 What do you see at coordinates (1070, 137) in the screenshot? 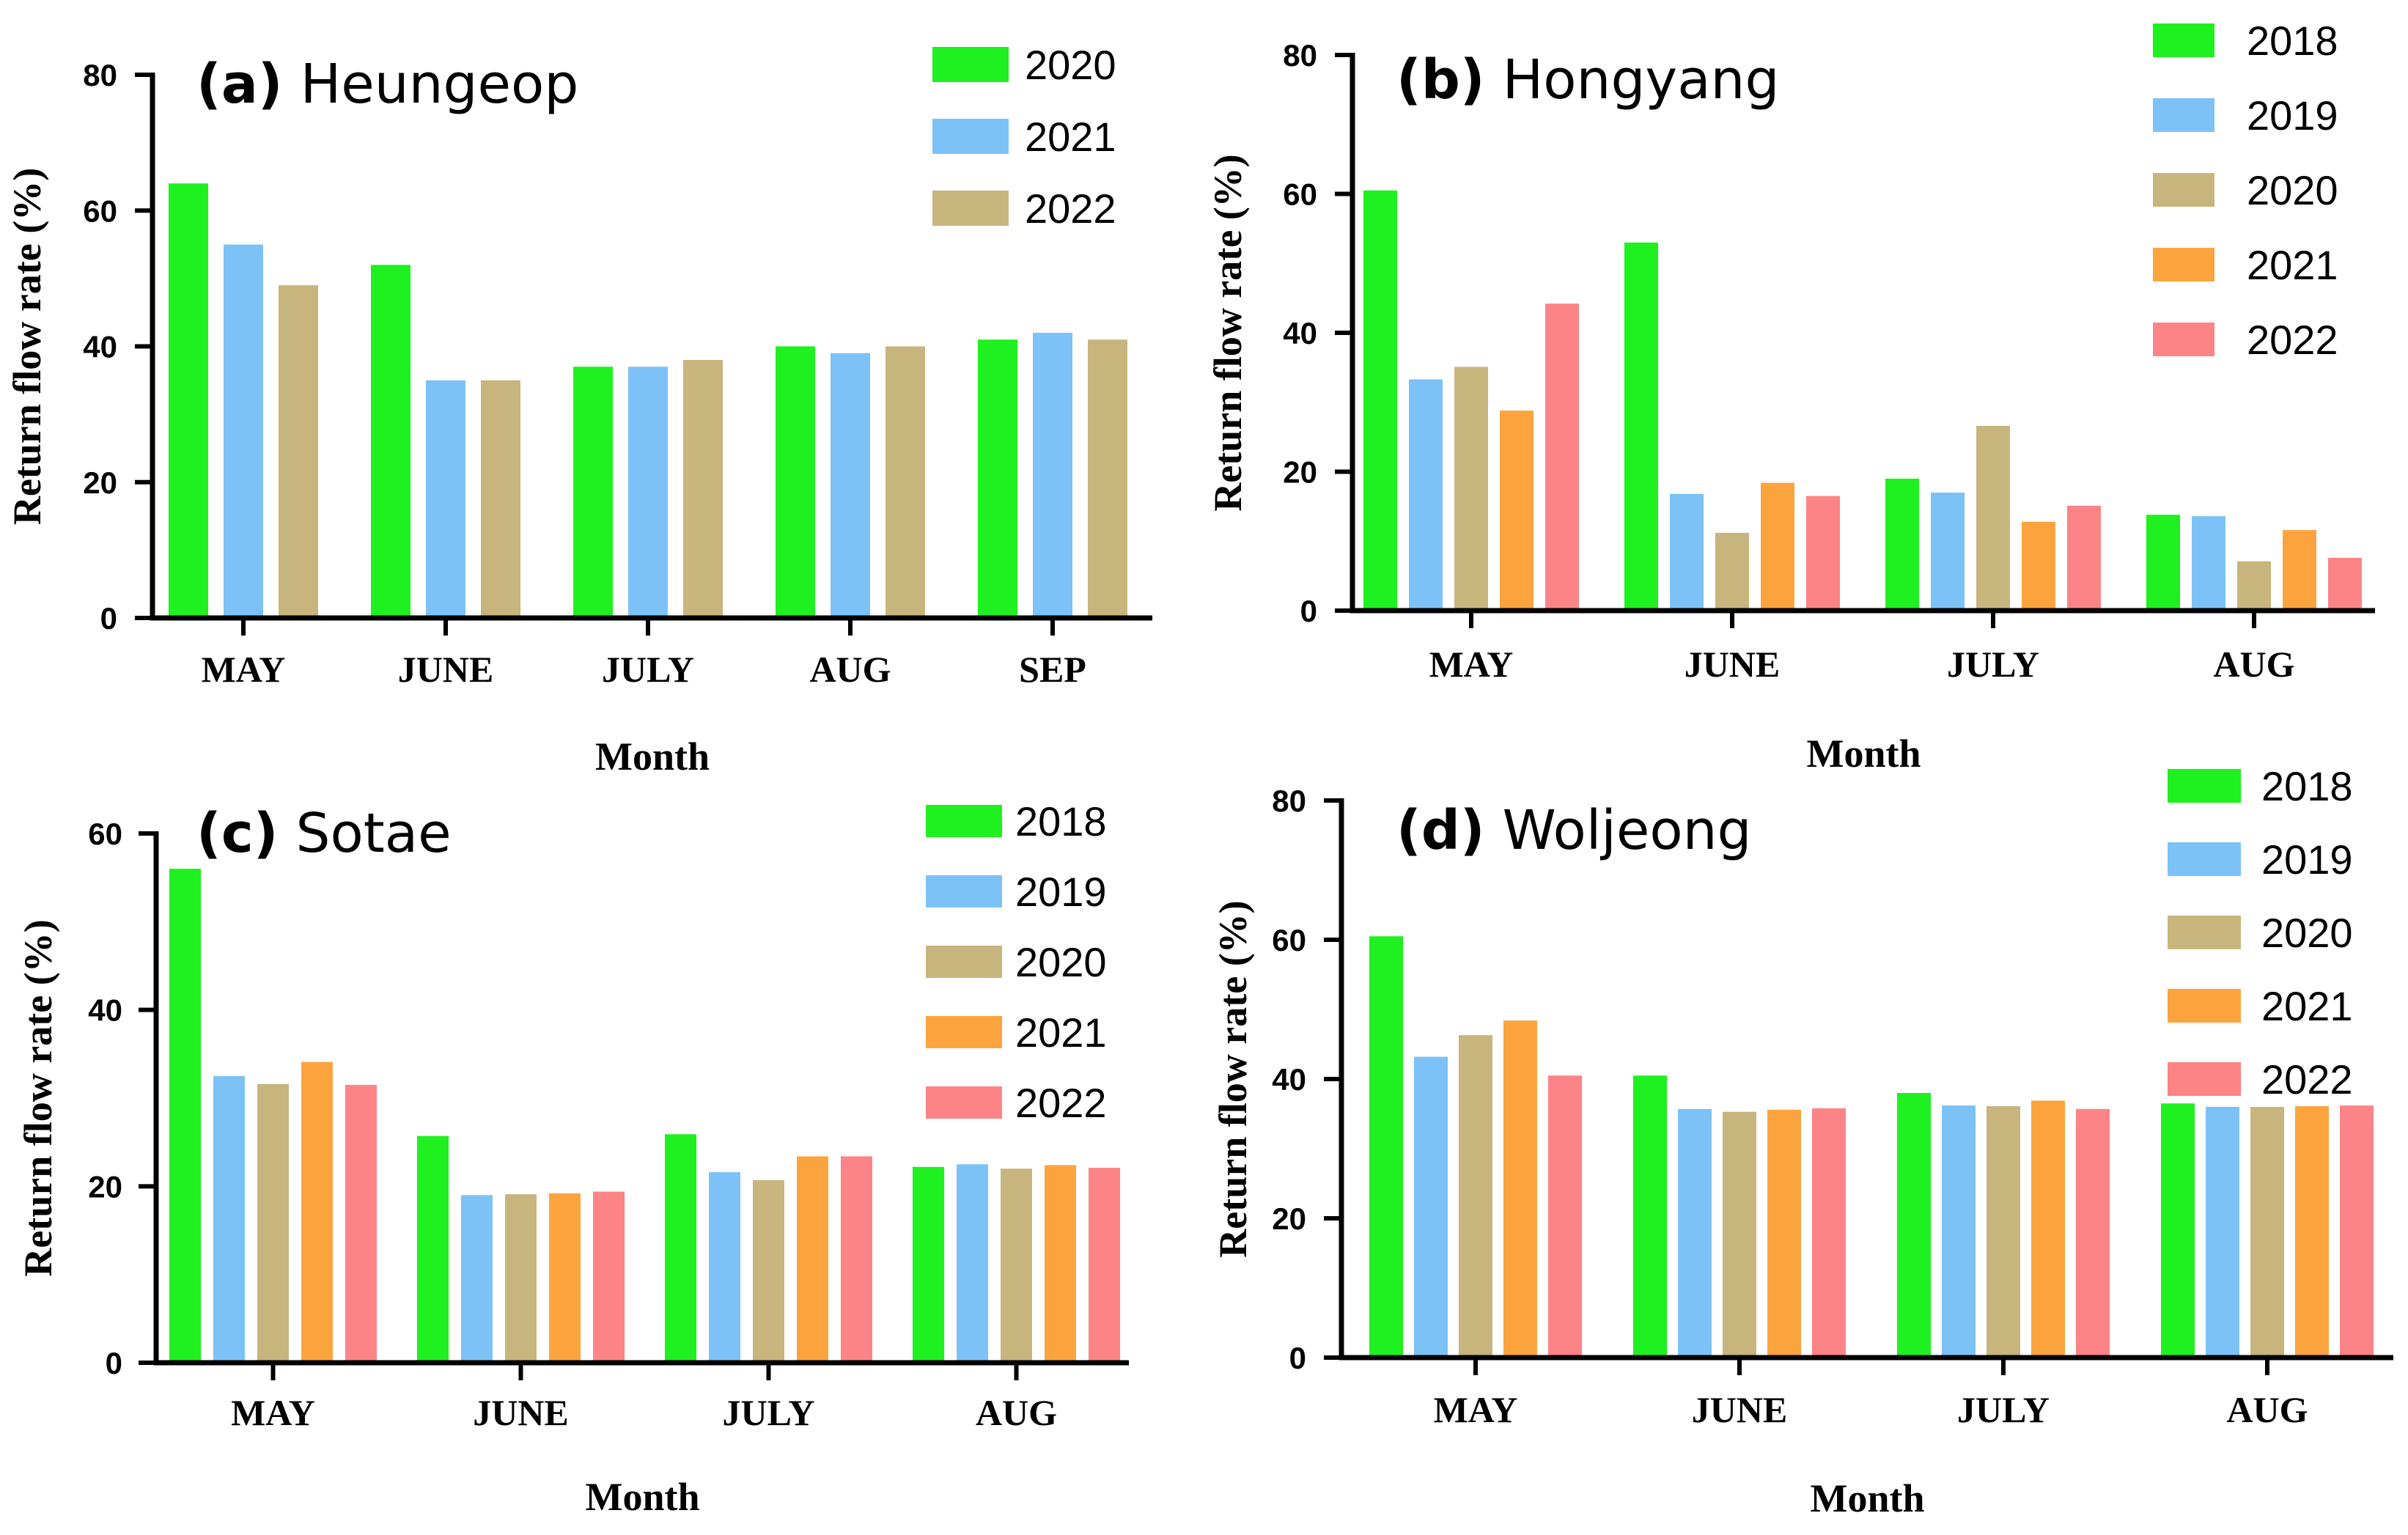
I see `legend-label-a-2021: 2021` at bounding box center [1070, 137].